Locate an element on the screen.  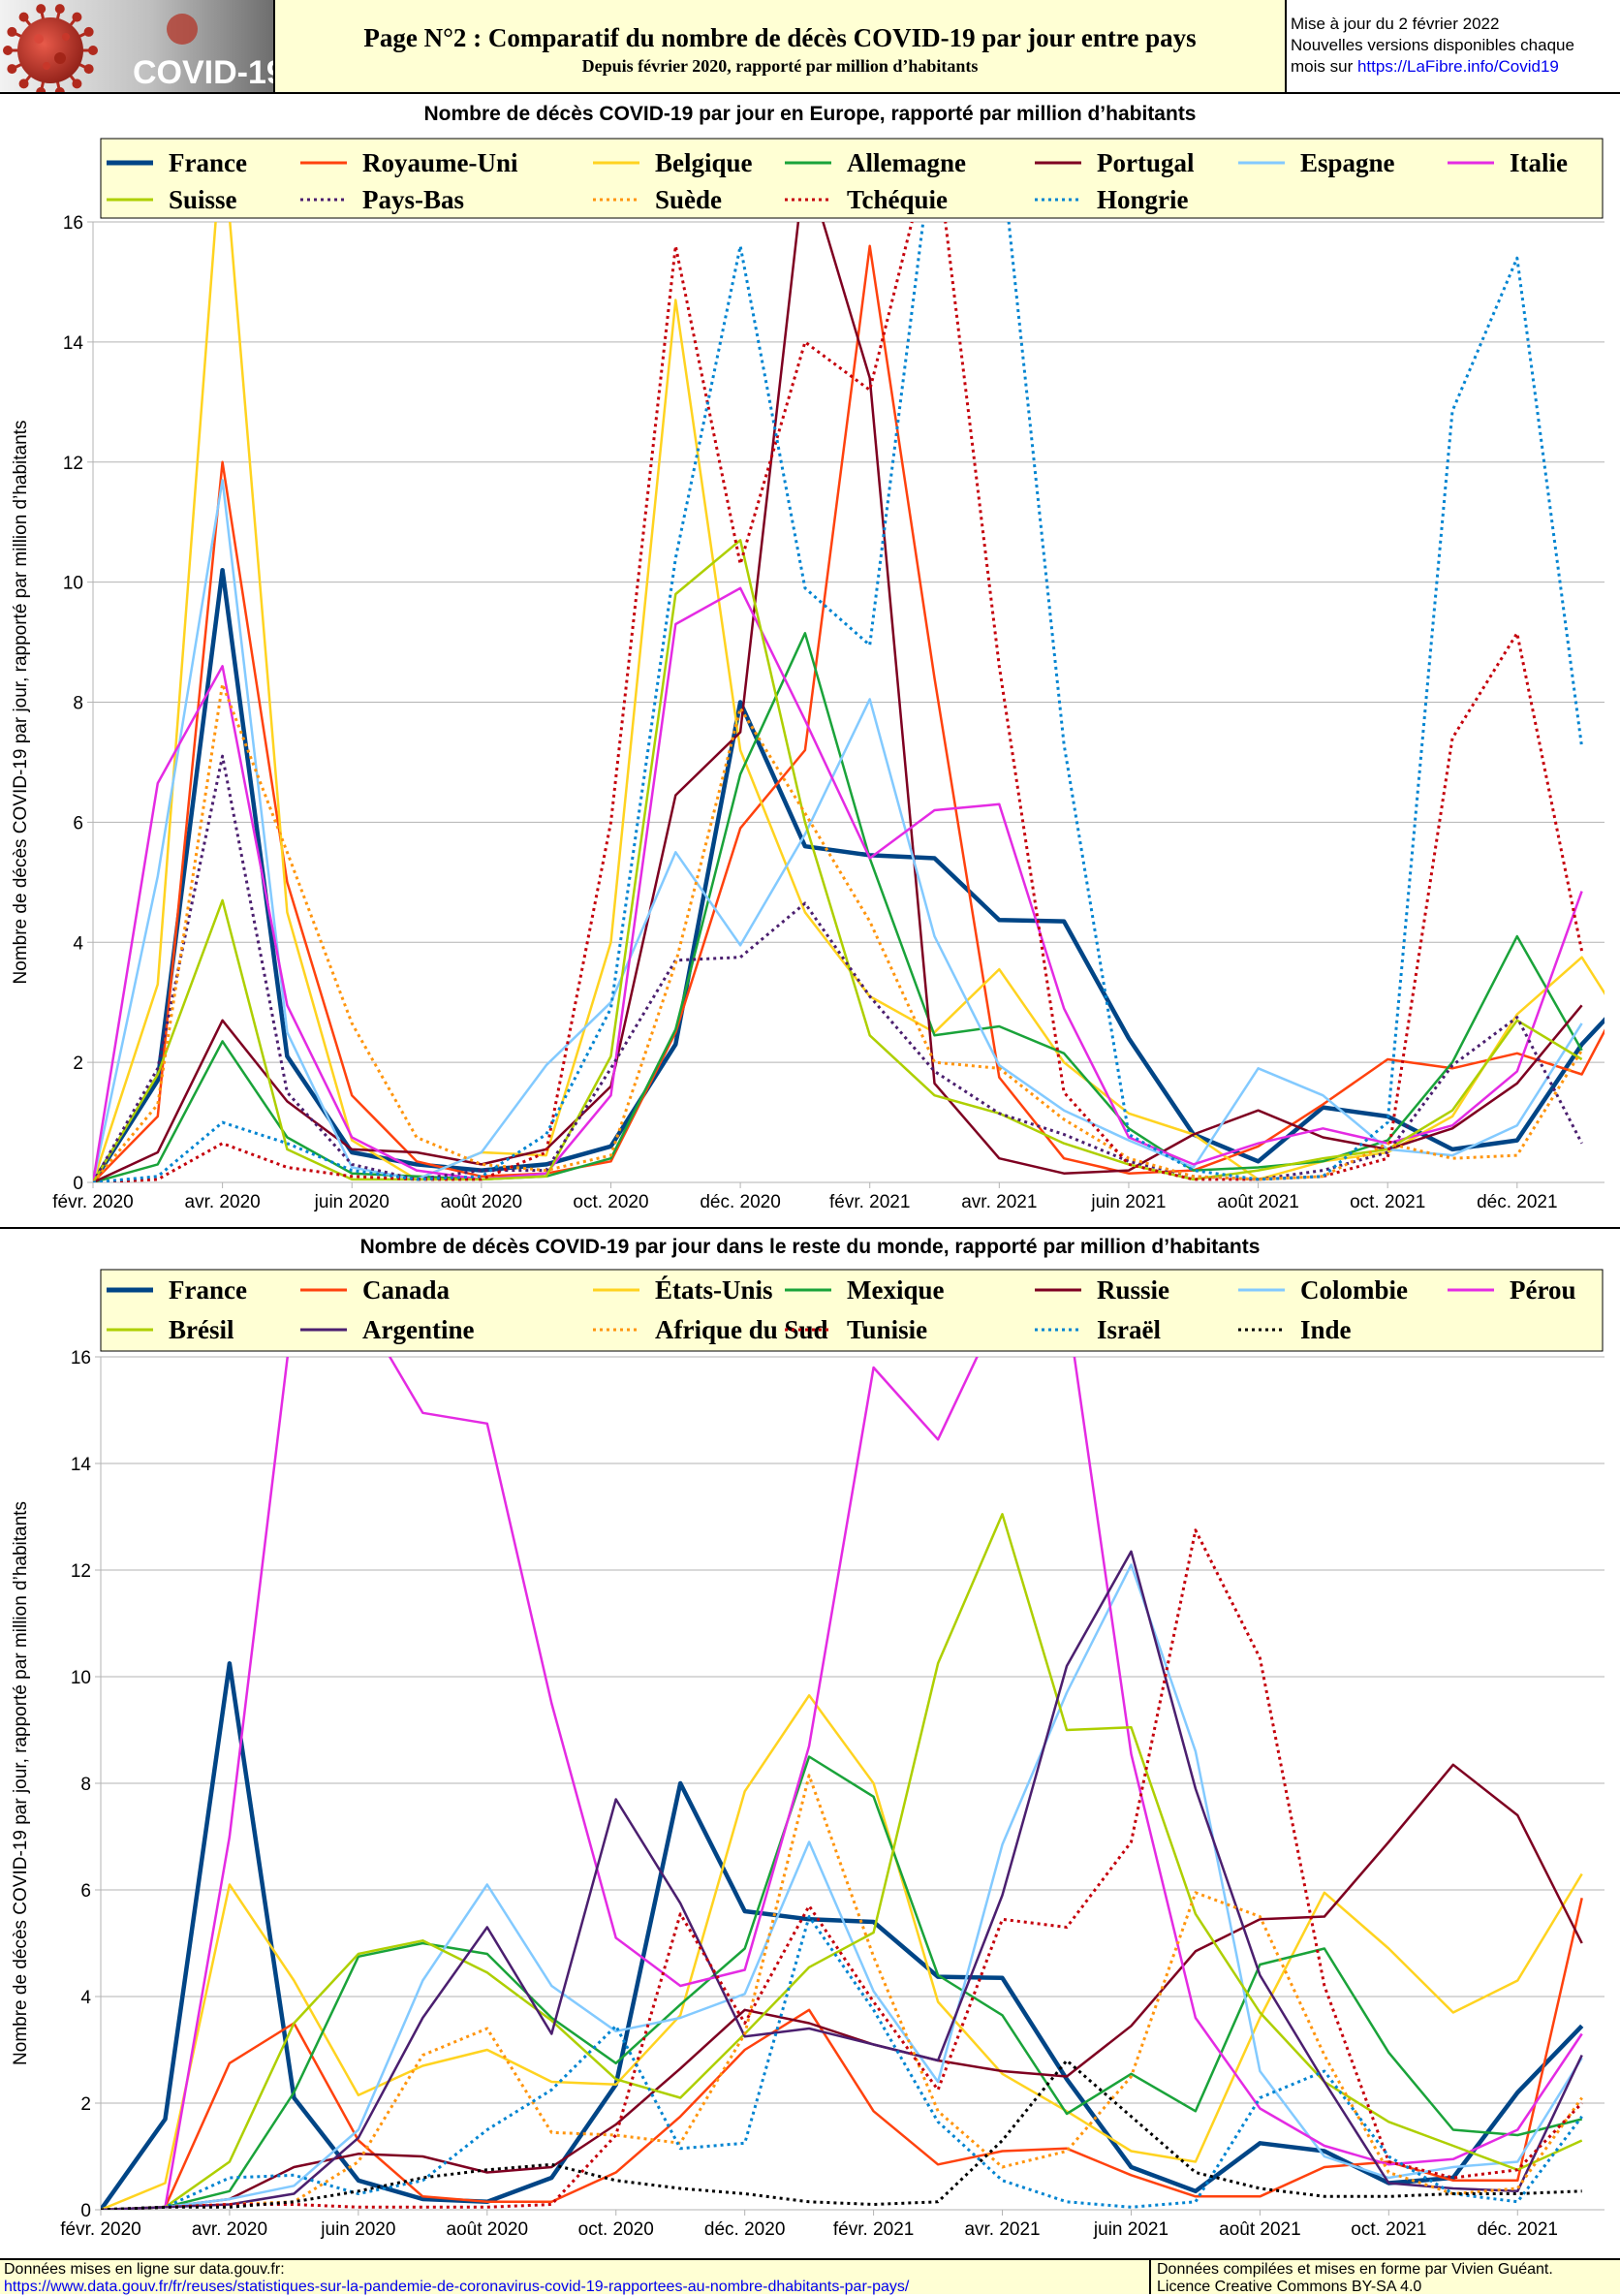
update-note: Nouvelles versions disponibles chaque is located at coordinates (1432, 45).